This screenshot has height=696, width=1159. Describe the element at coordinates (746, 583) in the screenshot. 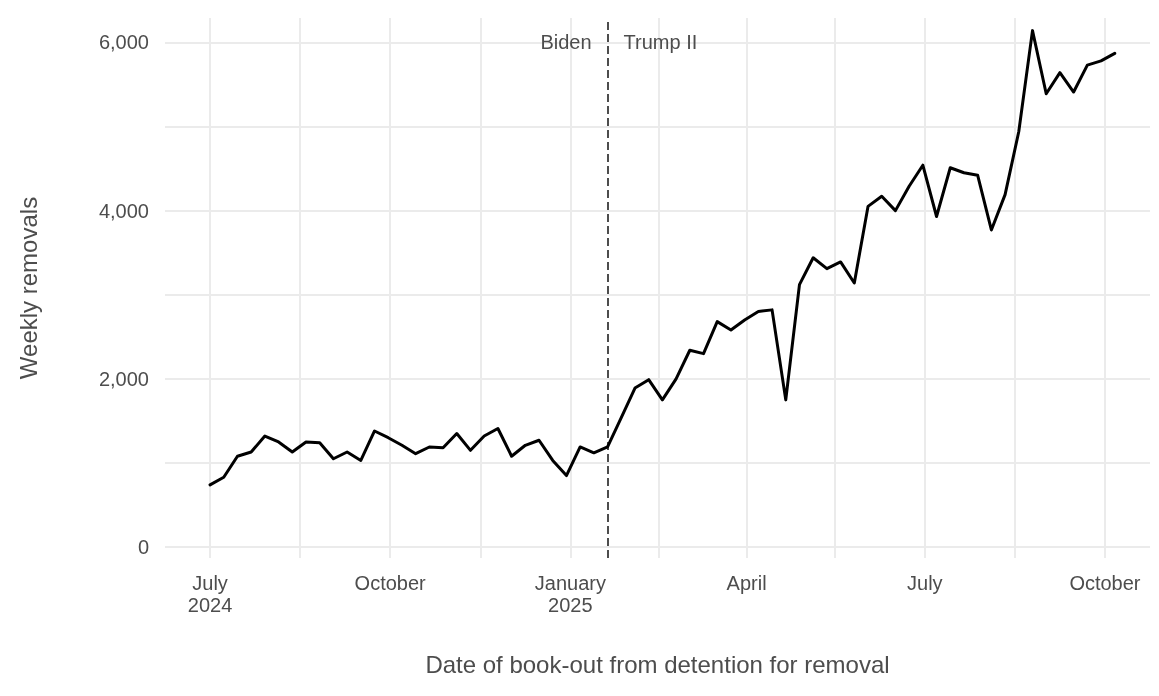

I see `x-tick-label: April` at that location.